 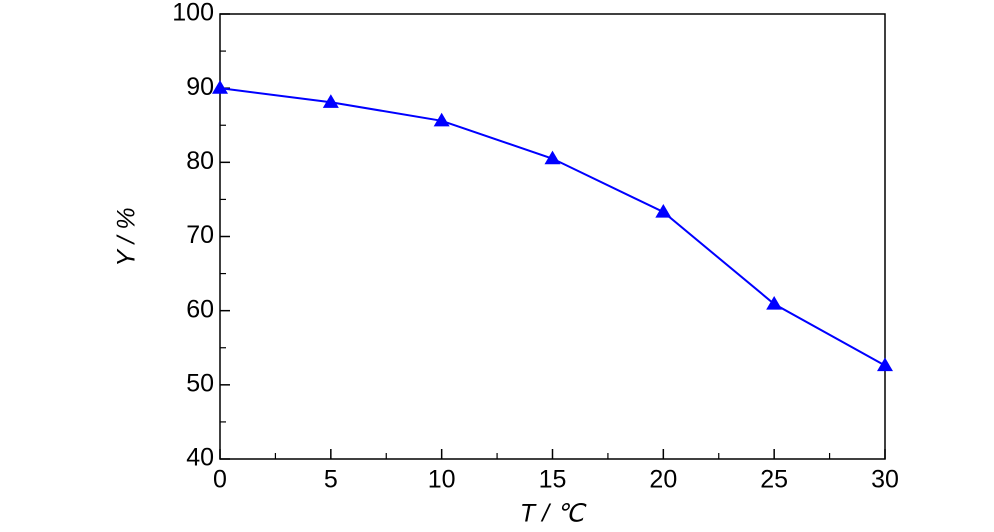 I want to click on x-tick-label: 0, so click(x=220, y=480).